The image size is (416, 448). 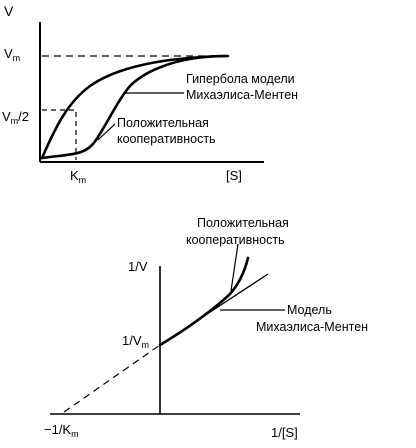 I want to click on vhalf-label: Vm/2, so click(x=15, y=117).